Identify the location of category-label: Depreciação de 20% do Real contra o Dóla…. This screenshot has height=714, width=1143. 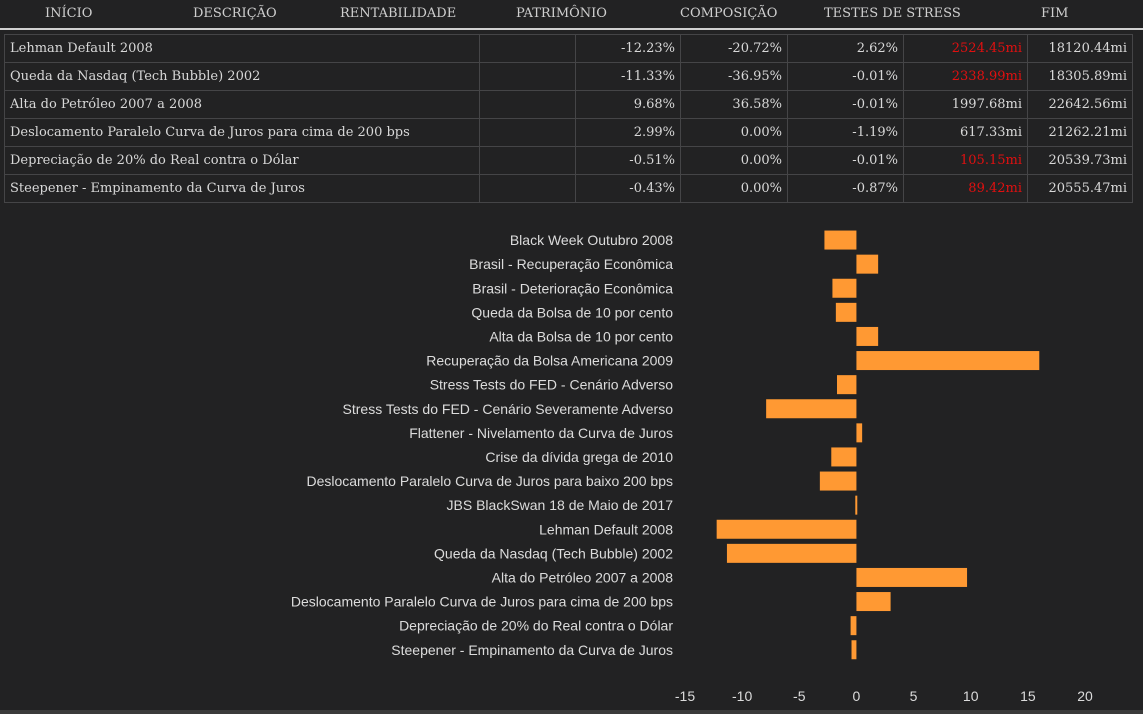
(536, 626).